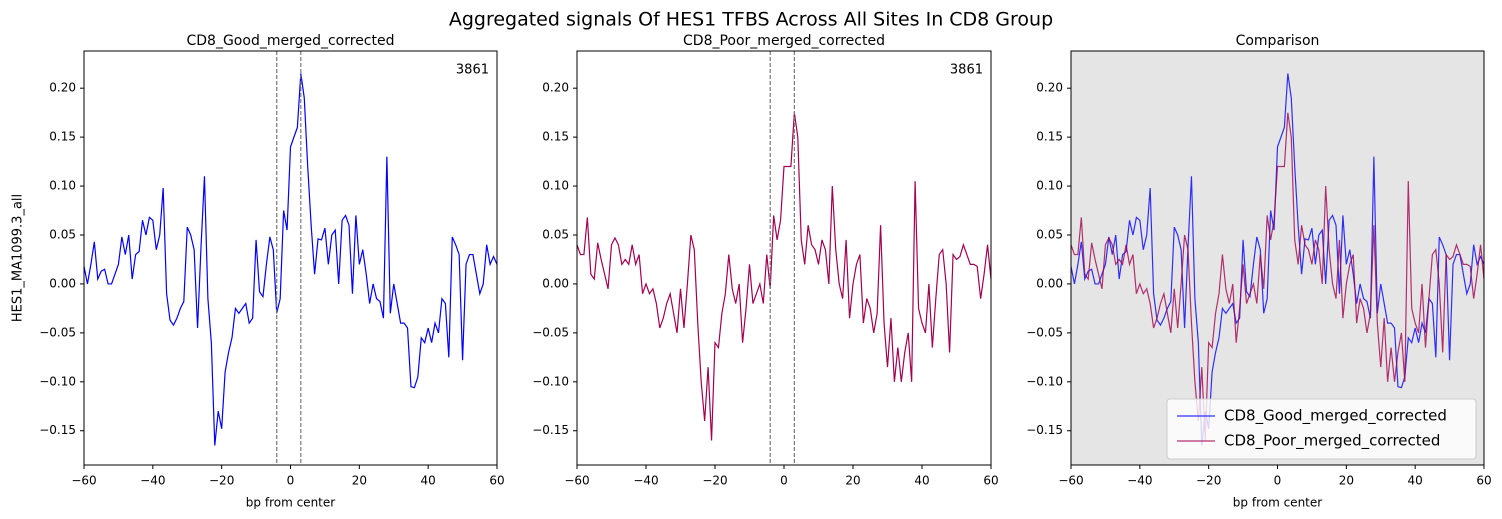 The height and width of the screenshot is (519, 1502). What do you see at coordinates (1278, 41) in the screenshot?
I see `panel-title: Comparison` at bounding box center [1278, 41].